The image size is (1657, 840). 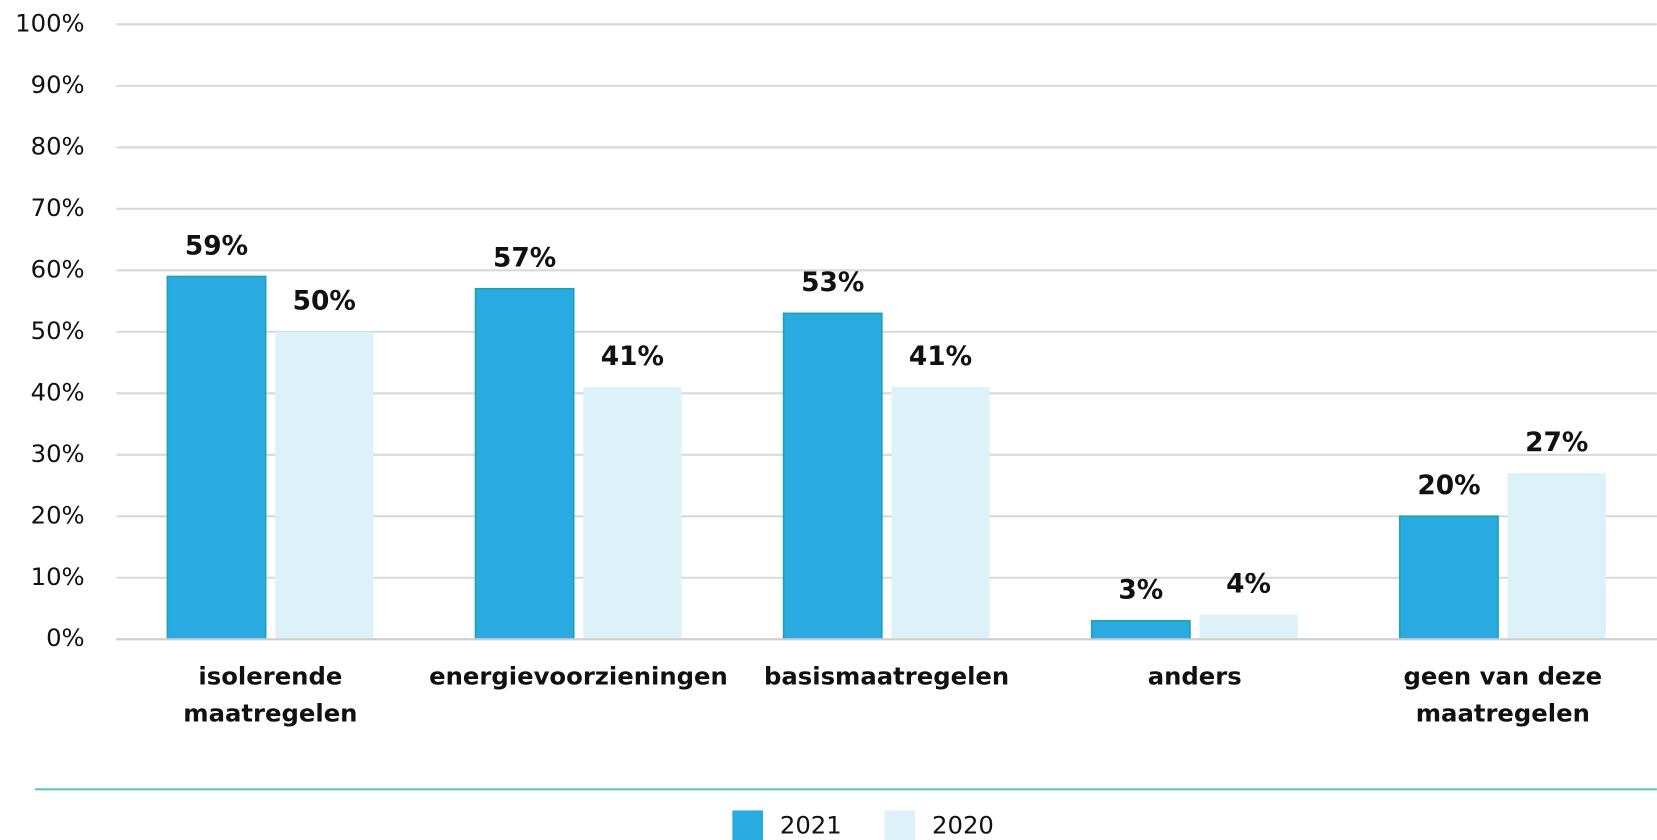 I want to click on x-tick-label: geen van deze maatregelen, so click(x=1503, y=694).